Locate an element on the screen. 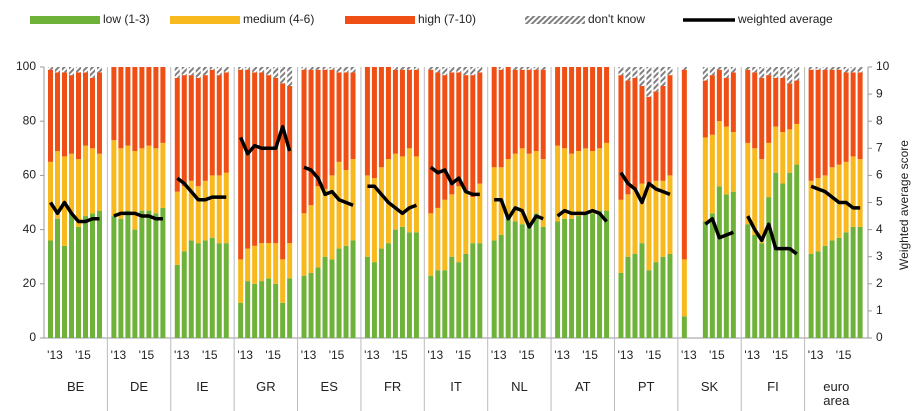  y2-tick-label: 8 is located at coordinates (879, 120).